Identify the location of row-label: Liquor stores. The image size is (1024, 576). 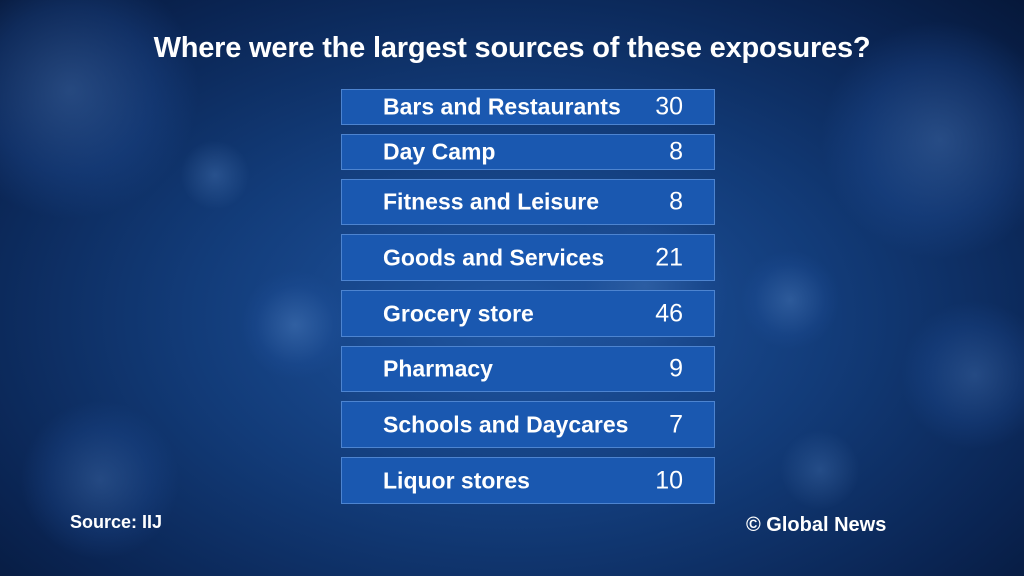
(456, 480).